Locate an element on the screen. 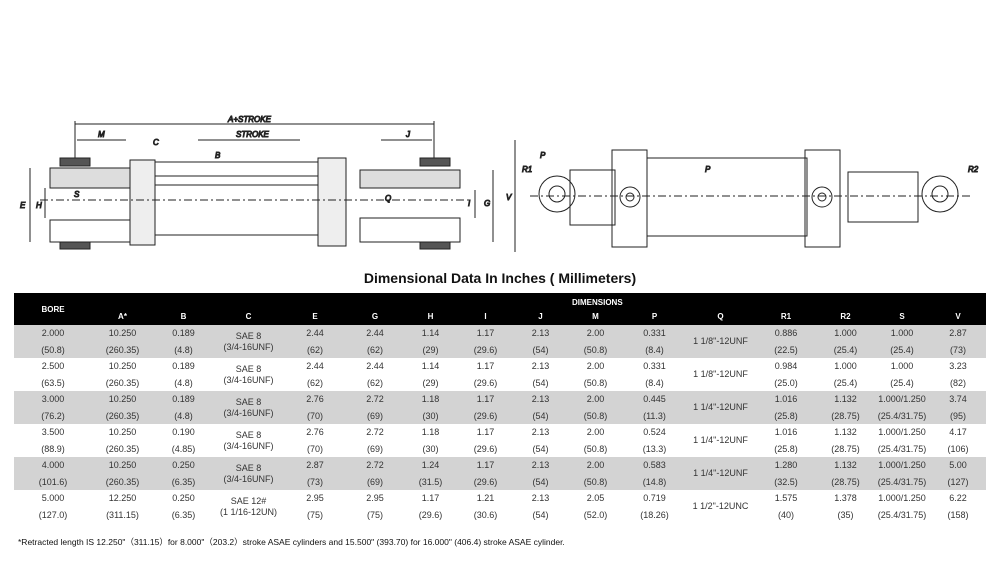 The height and width of the screenshot is (584, 1000). cell-bore-inch: 3.000 is located at coordinates (53, 399).